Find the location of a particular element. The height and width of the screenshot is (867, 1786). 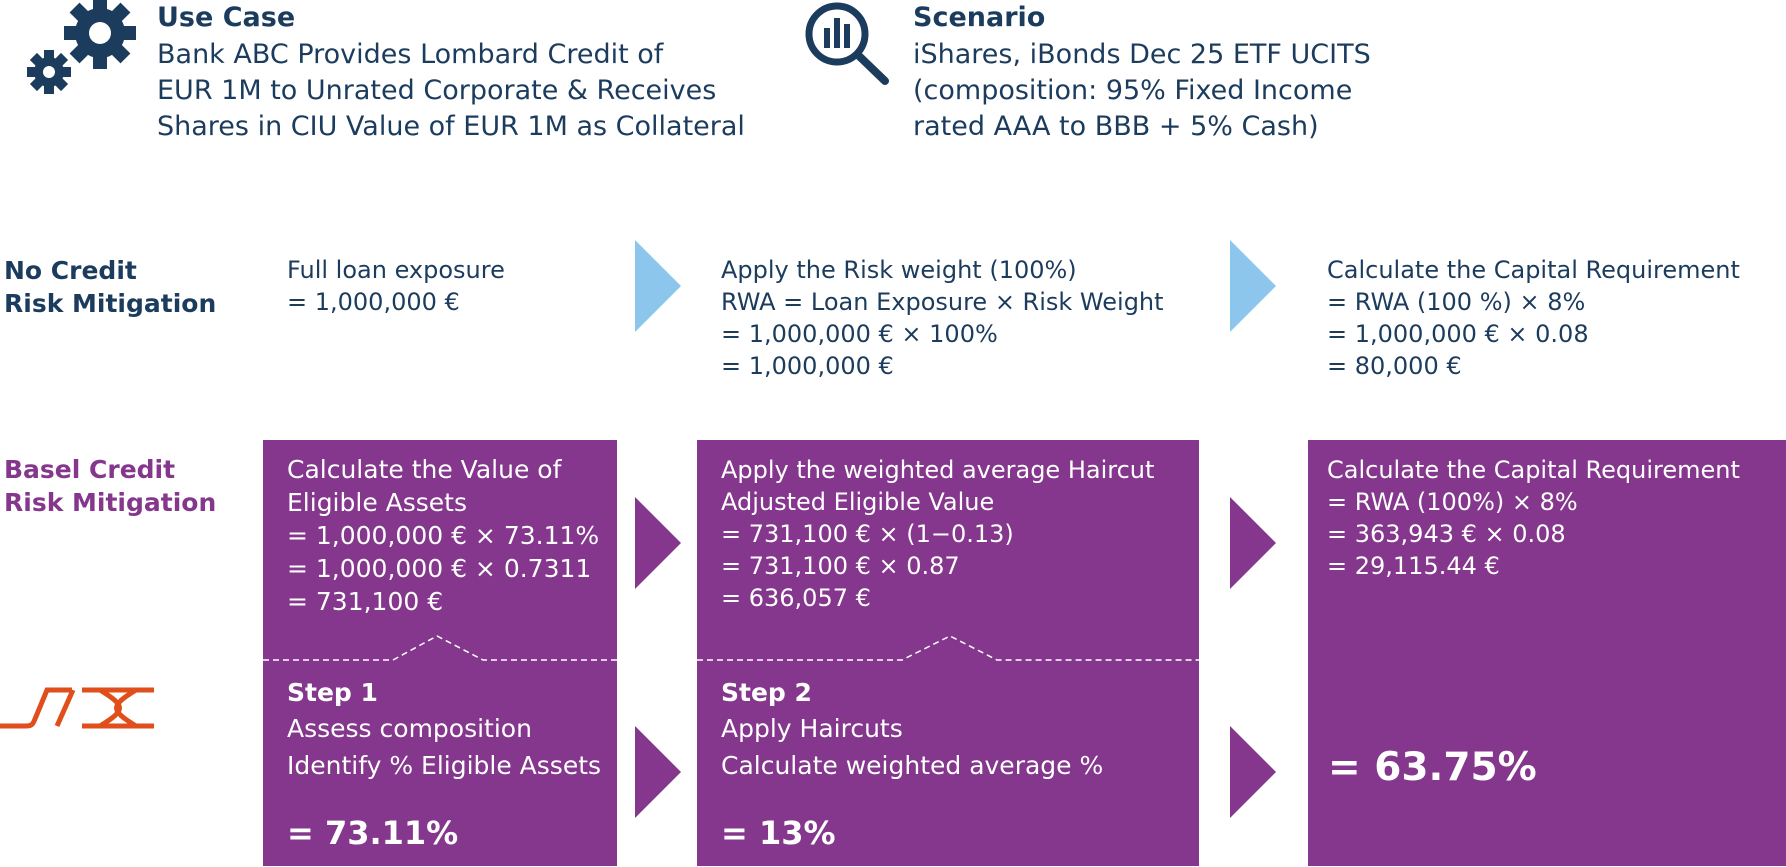

basel-col1-line-4: = 1,000,000 € × 0.7311 is located at coordinates (439, 568).